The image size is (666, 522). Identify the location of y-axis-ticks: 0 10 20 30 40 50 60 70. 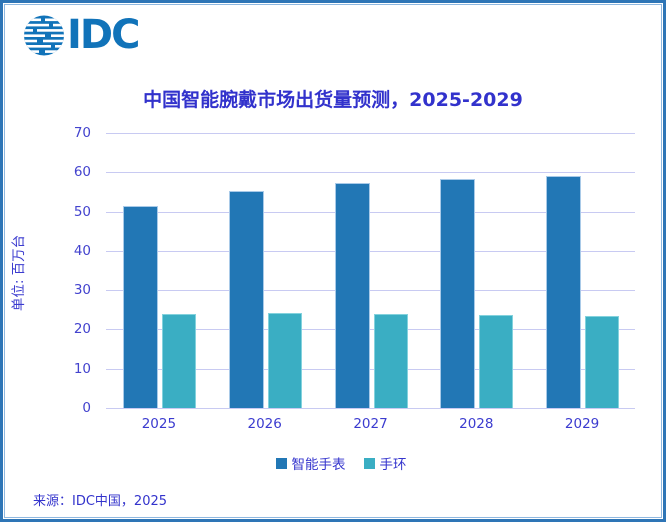
(47, 270).